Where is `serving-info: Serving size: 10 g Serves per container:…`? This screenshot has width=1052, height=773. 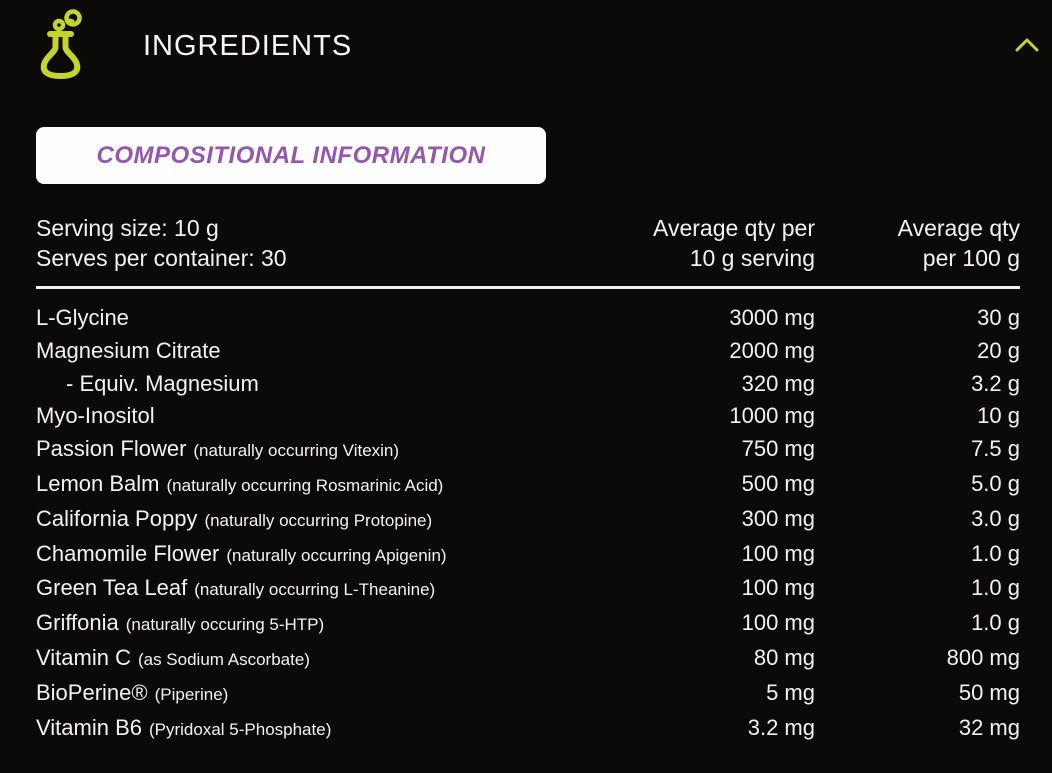 serving-info: Serving size: 10 g Serves per container:… is located at coordinates (340, 243).